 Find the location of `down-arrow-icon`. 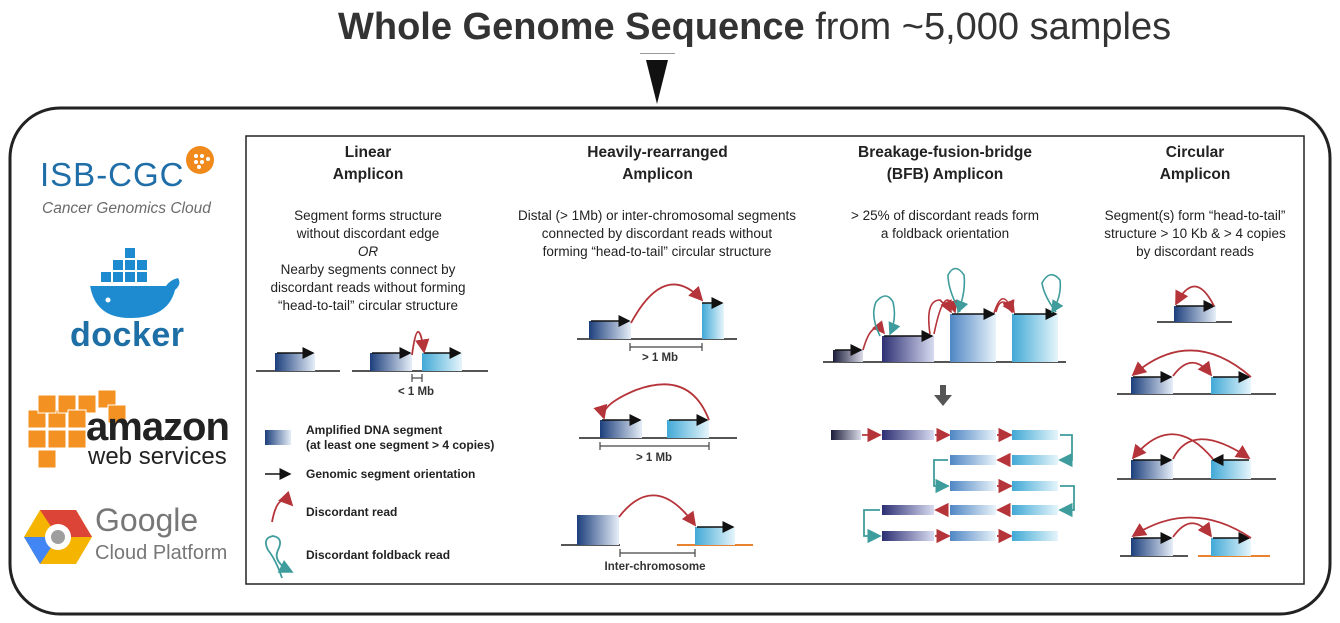

down-arrow-icon is located at coordinates (657, 82).